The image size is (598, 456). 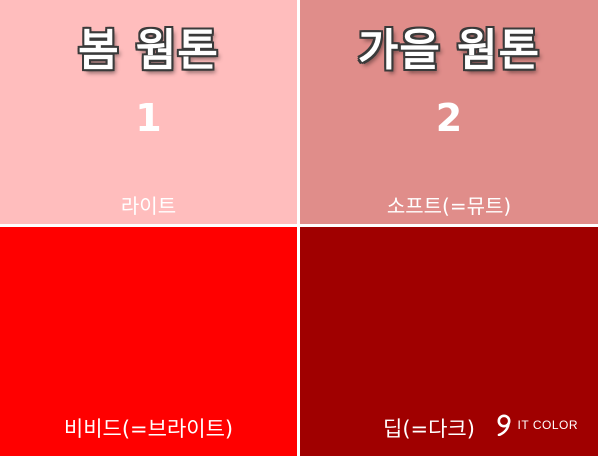 I want to click on panel-number-1: 1, so click(x=148, y=118).